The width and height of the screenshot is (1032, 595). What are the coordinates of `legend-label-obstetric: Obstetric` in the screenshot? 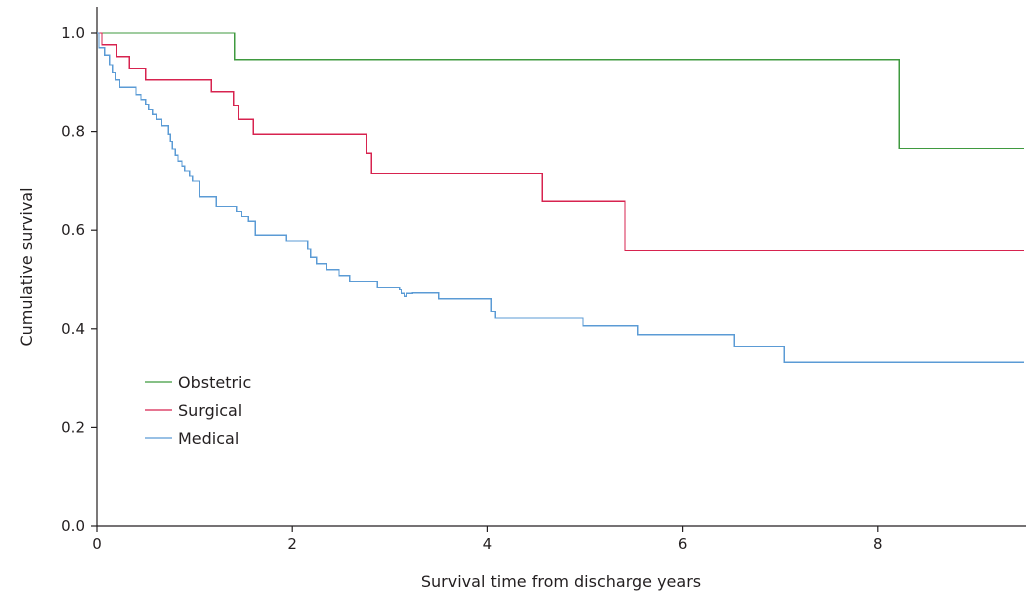 It's located at (214, 382).